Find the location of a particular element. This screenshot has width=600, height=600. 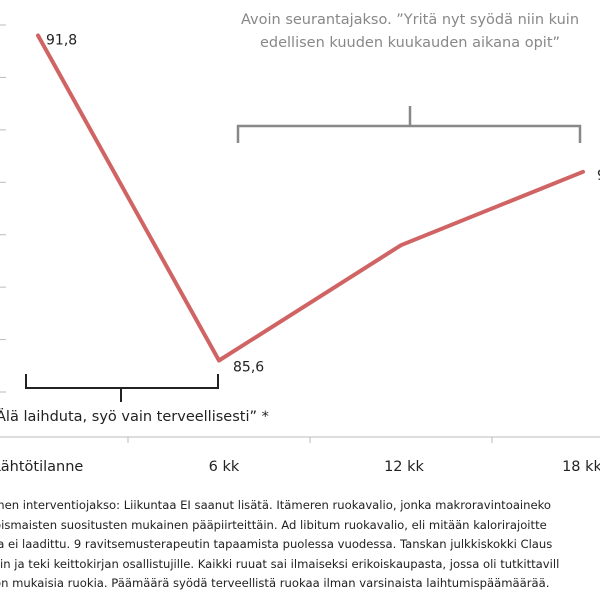

x-tick-label: Lähtötilanne is located at coordinates (41, 467).